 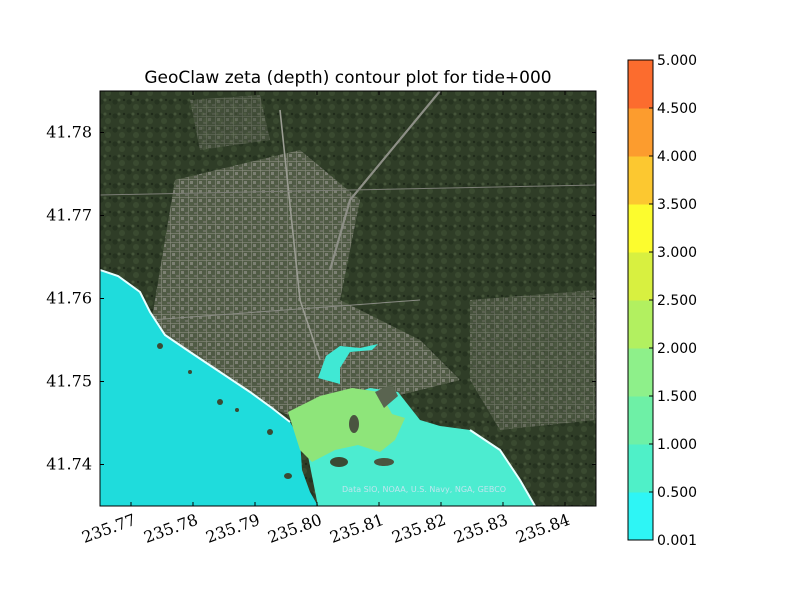 I want to click on y-tick-label: 41.75, so click(x=69, y=381).